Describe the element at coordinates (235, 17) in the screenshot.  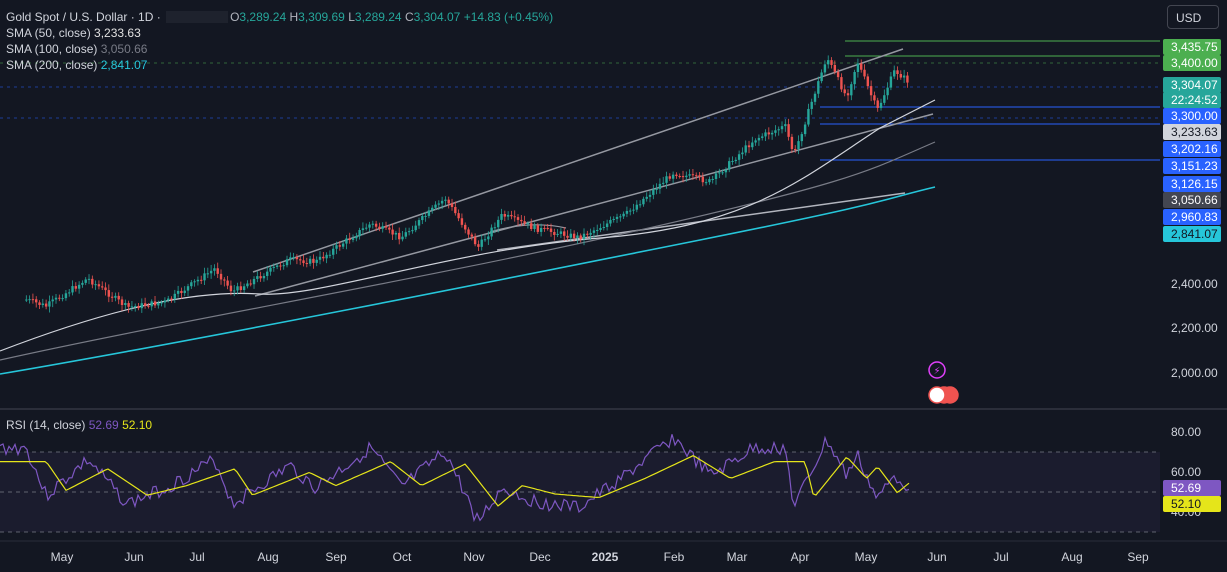
I see `open-label: O` at that location.